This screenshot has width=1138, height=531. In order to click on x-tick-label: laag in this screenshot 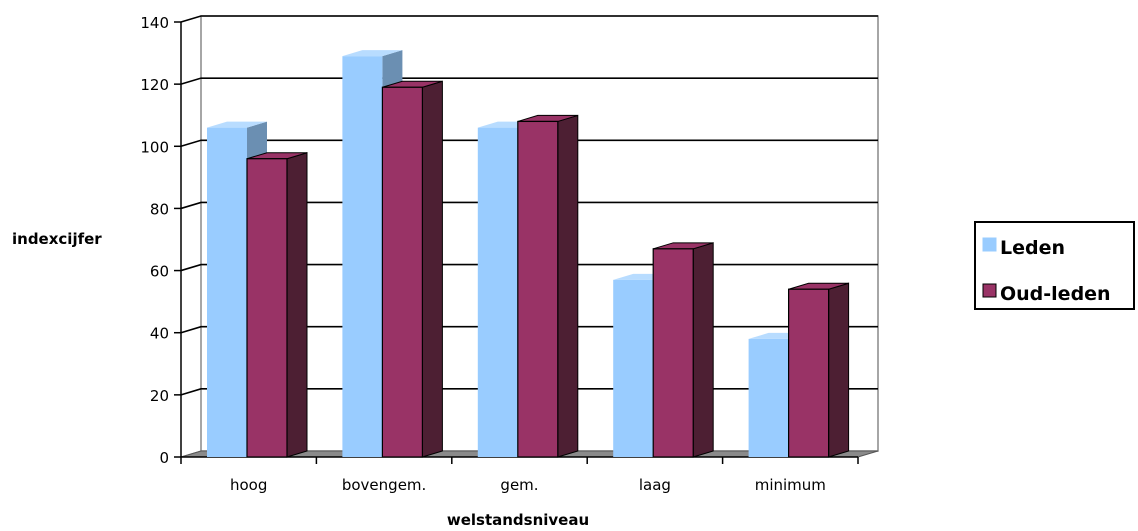, I will do `click(655, 485)`.